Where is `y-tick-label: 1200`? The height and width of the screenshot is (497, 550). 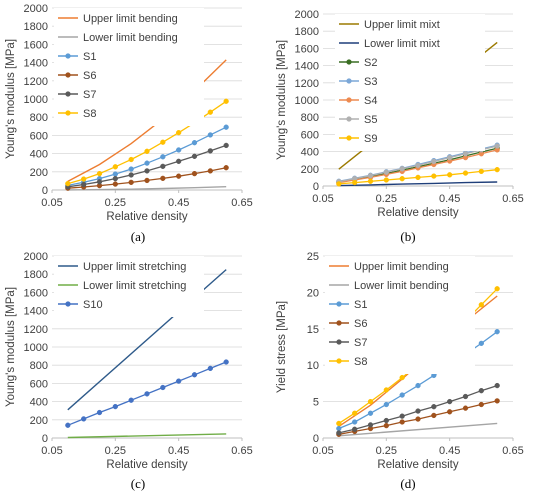 y-tick-label: 1200 is located at coordinates (36, 330).